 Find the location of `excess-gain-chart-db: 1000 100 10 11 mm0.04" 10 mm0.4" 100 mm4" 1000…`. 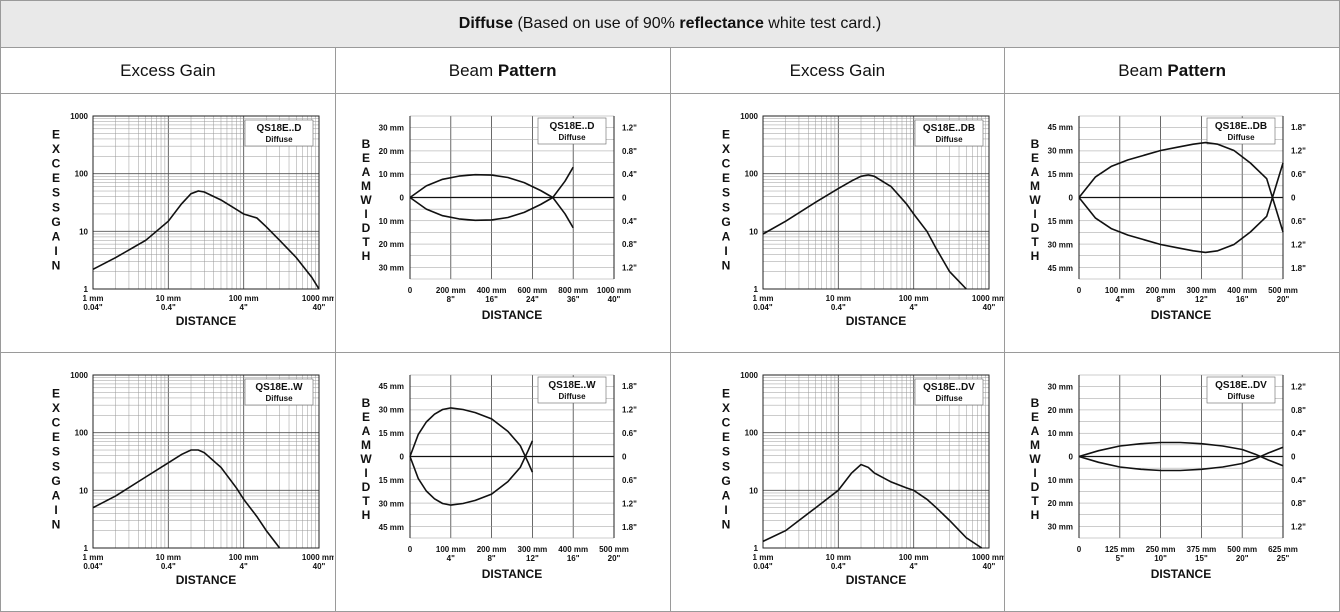

excess-gain-chart-db: 1000 100 10 11 mm0.04" 10 mm0.4" 100 mm4" 1000… is located at coordinates (862, 220).